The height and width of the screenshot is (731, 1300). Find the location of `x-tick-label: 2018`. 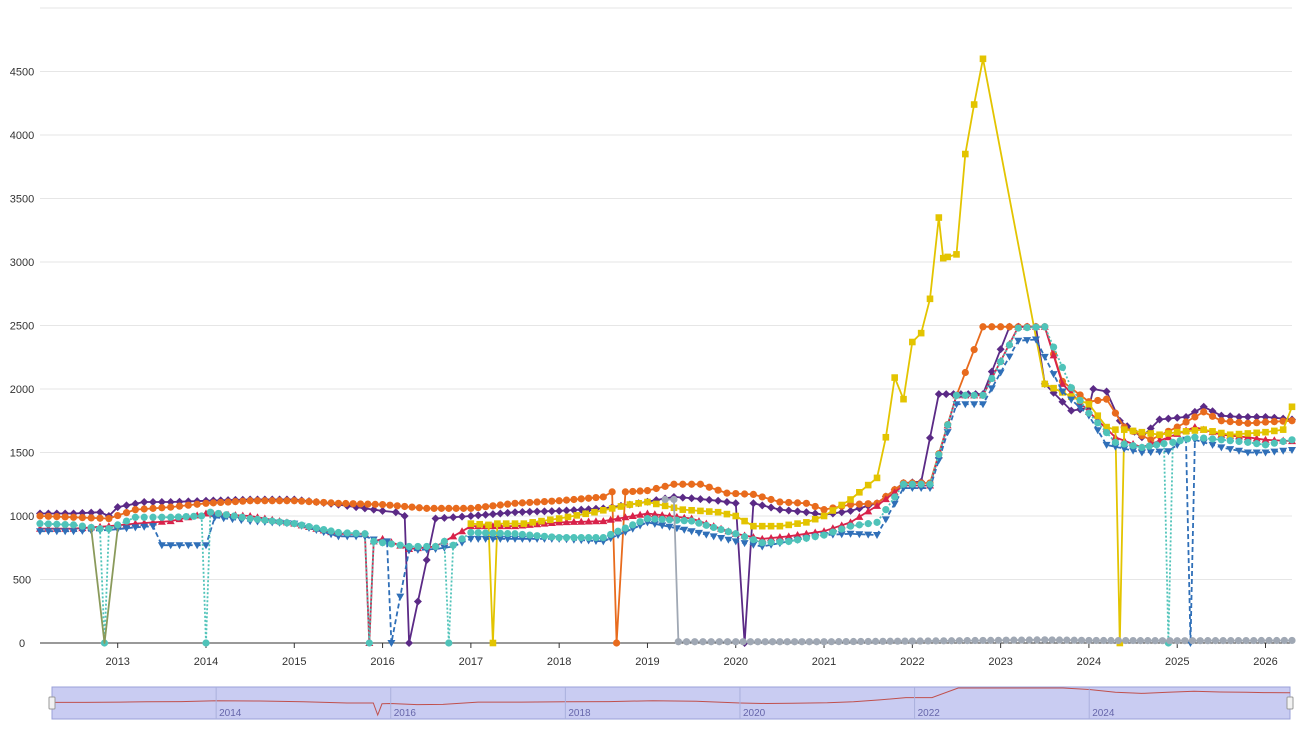

x-tick-label: 2018 is located at coordinates (559, 662).